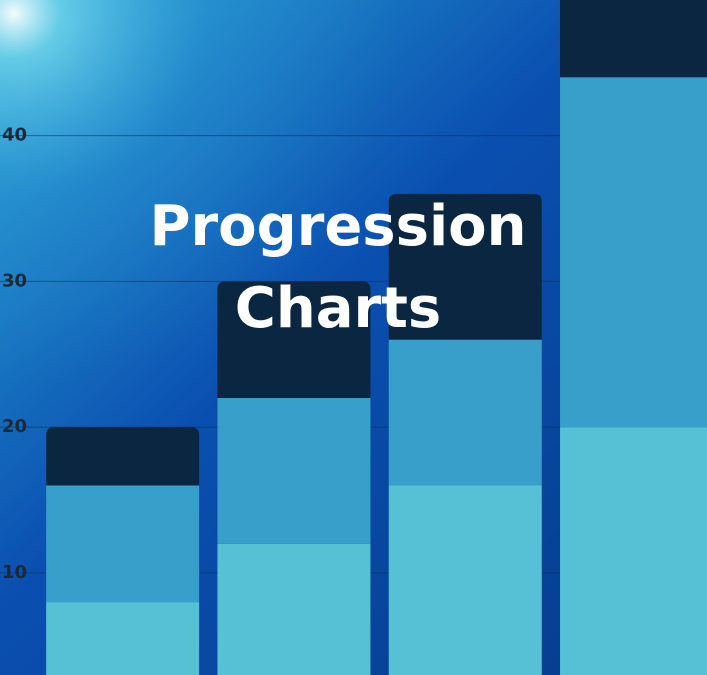  What do you see at coordinates (14, 135) in the screenshot?
I see `y-tick-label: 40` at bounding box center [14, 135].